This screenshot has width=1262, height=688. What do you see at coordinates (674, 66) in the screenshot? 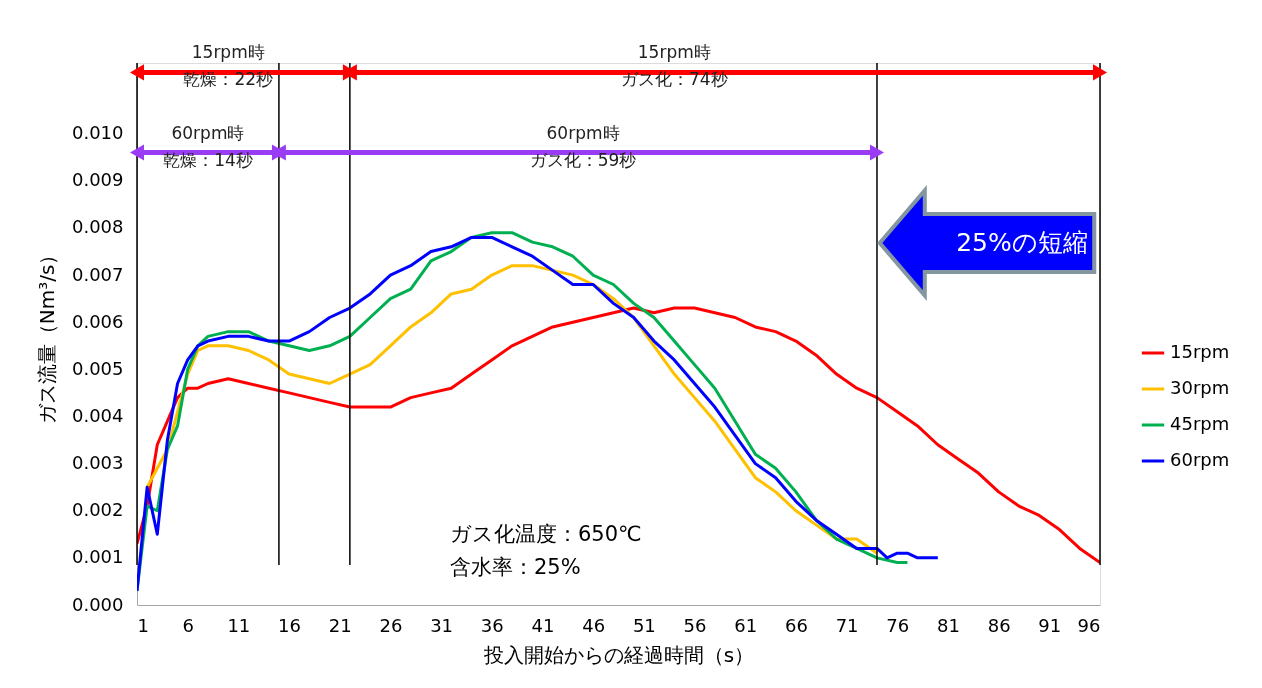
I see `annotation: 15rpm時ガス化：74秒` at bounding box center [674, 66].